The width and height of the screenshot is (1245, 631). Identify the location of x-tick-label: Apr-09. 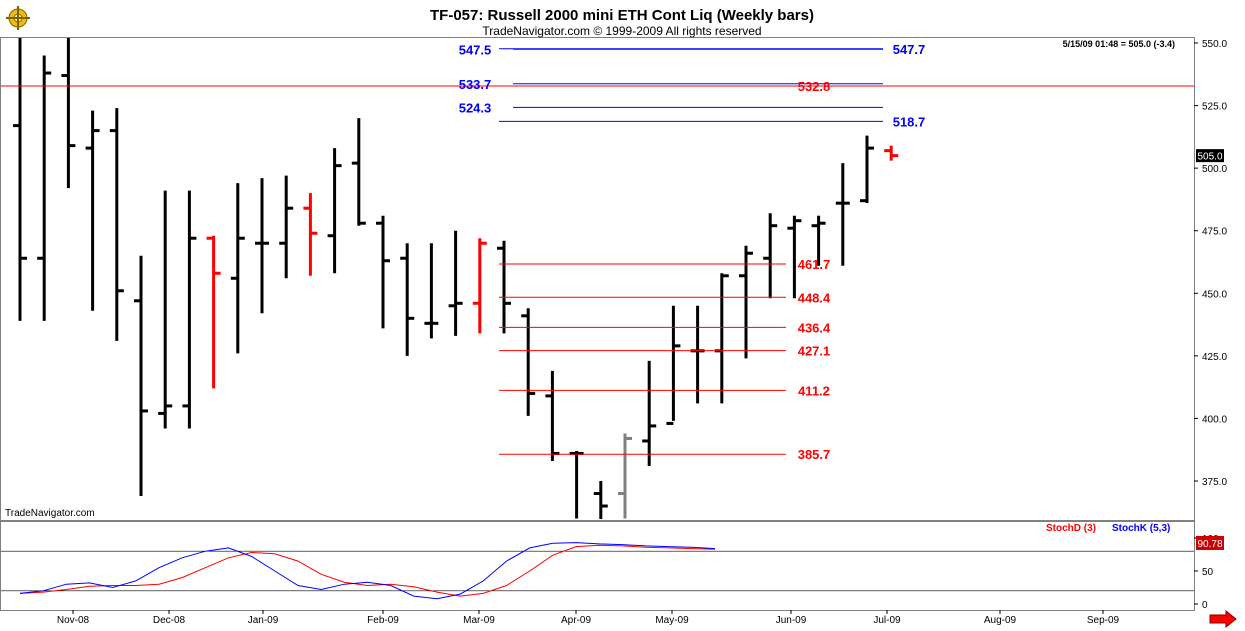
(576, 620).